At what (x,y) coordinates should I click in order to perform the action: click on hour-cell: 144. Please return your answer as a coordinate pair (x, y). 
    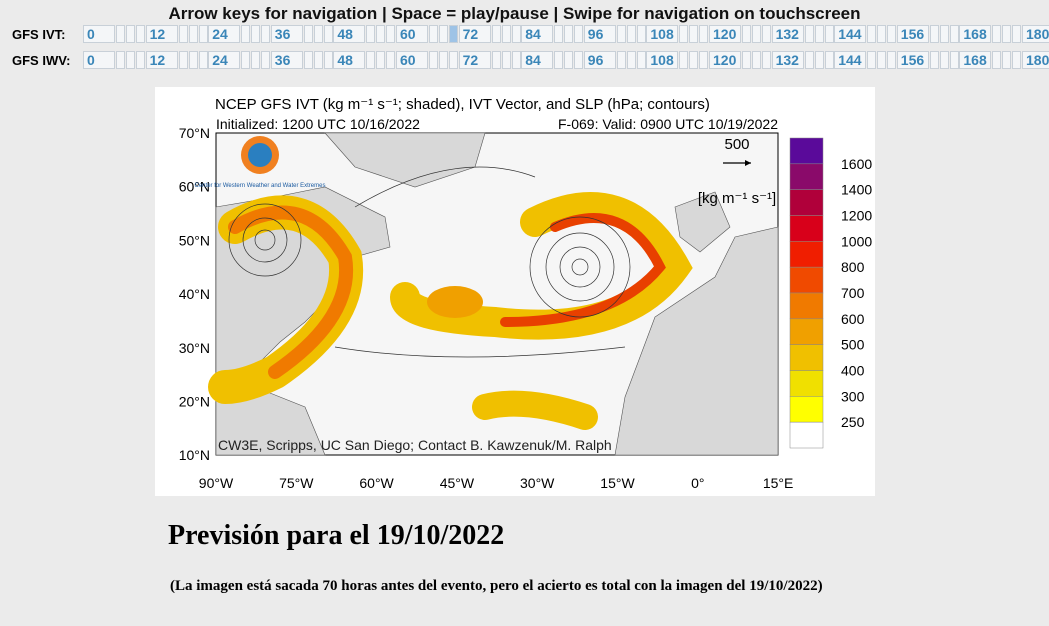
    Looking at the image, I should click on (850, 34).